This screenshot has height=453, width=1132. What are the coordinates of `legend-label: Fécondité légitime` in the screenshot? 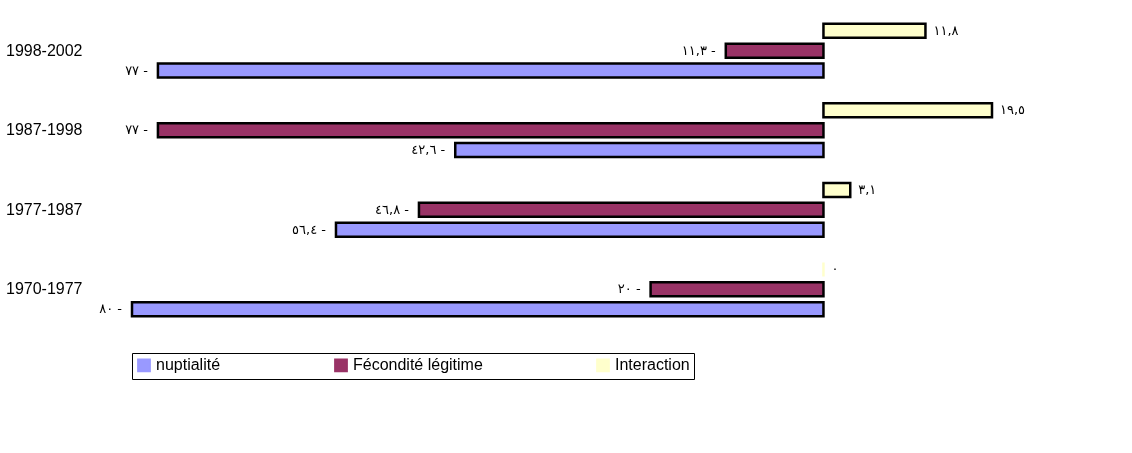 It's located at (418, 365).